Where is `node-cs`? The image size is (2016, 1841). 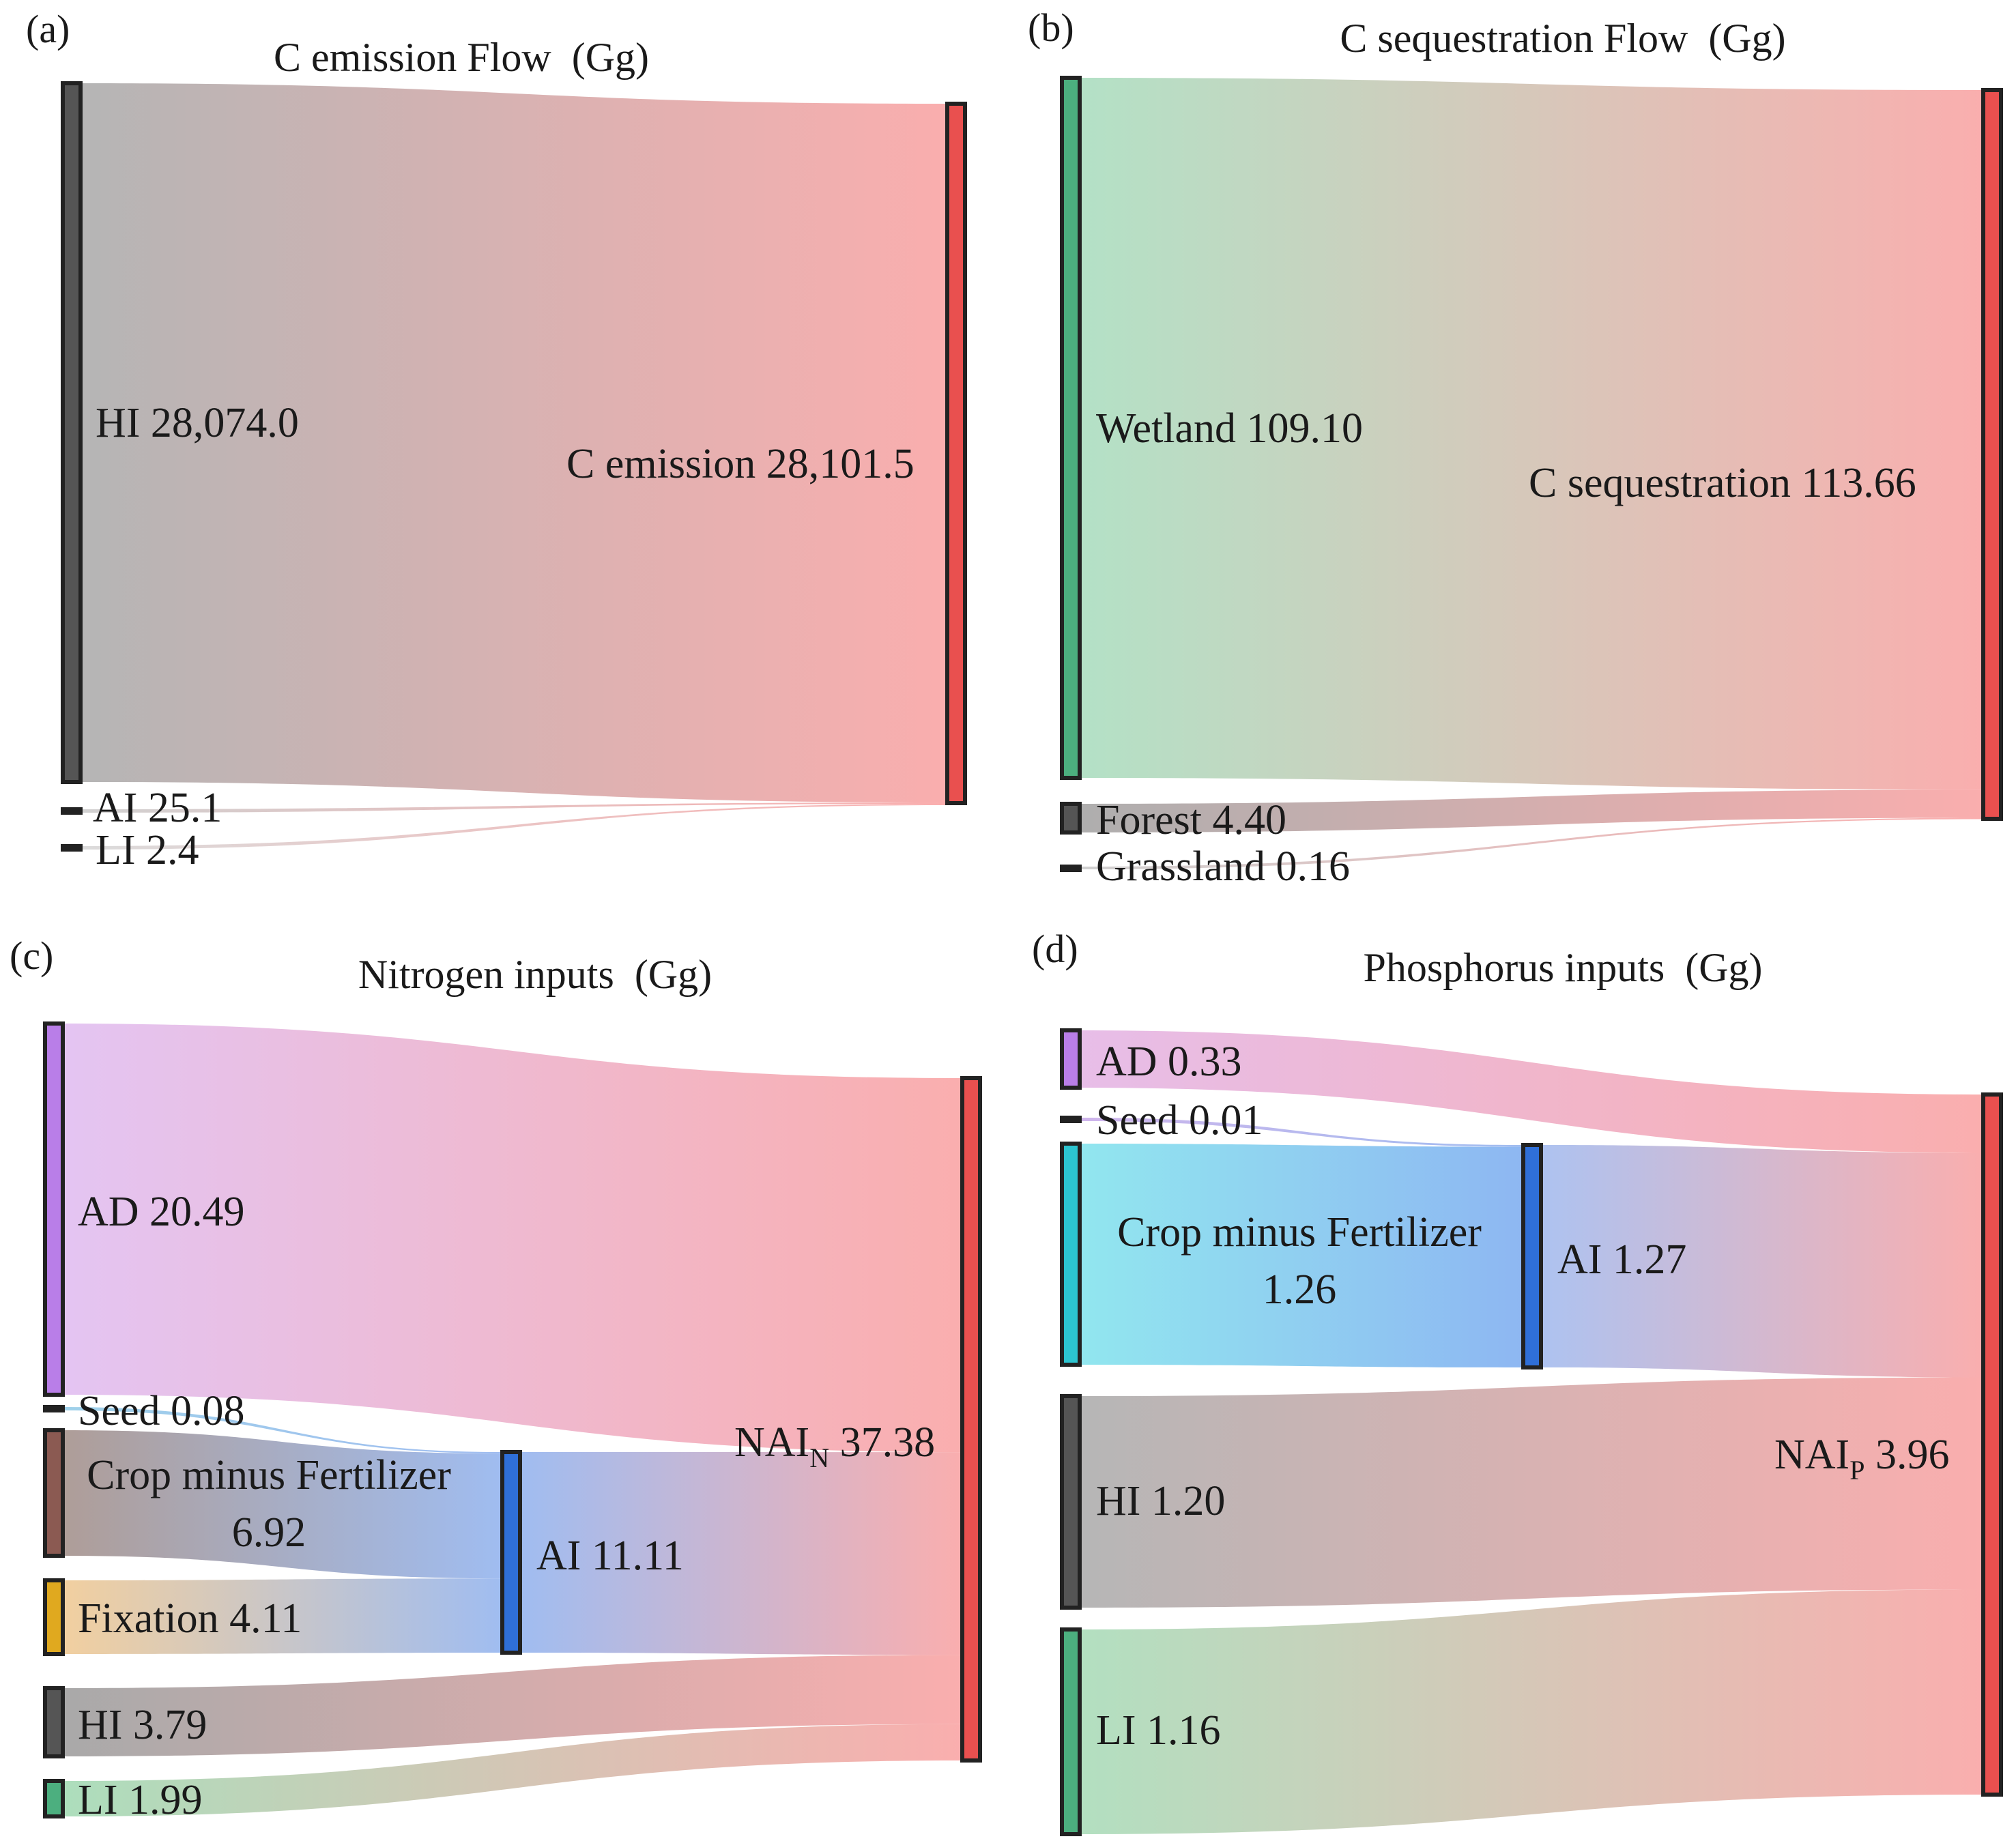
node-cs is located at coordinates (1992, 454).